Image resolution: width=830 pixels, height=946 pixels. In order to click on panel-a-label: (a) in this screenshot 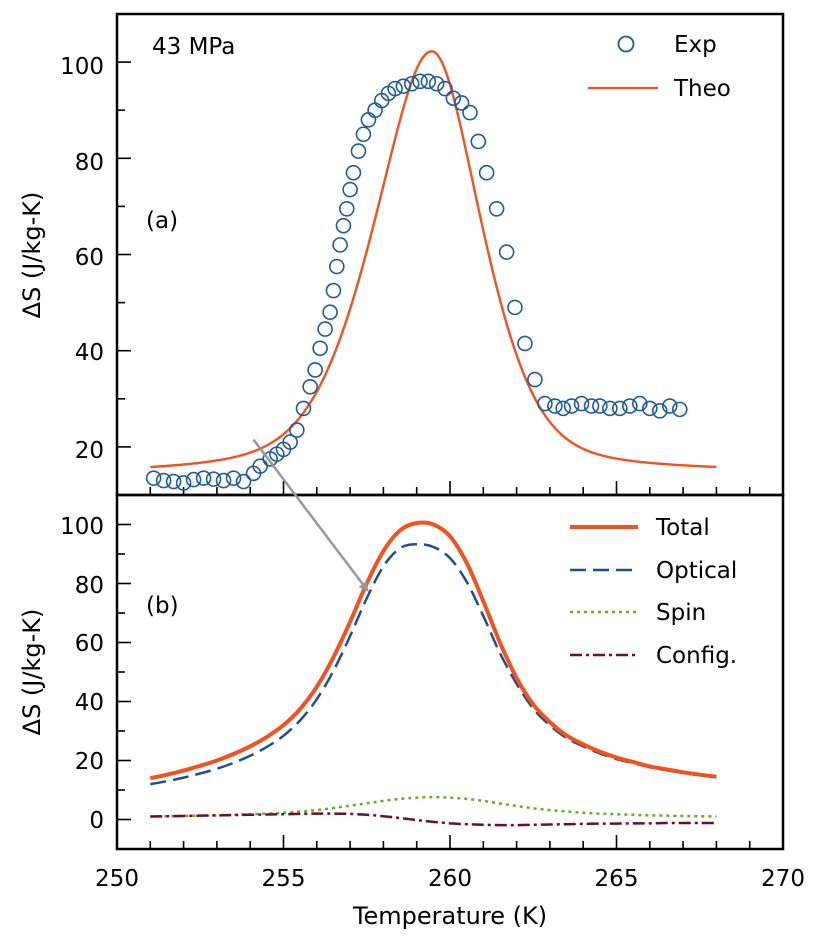, I will do `click(162, 221)`.